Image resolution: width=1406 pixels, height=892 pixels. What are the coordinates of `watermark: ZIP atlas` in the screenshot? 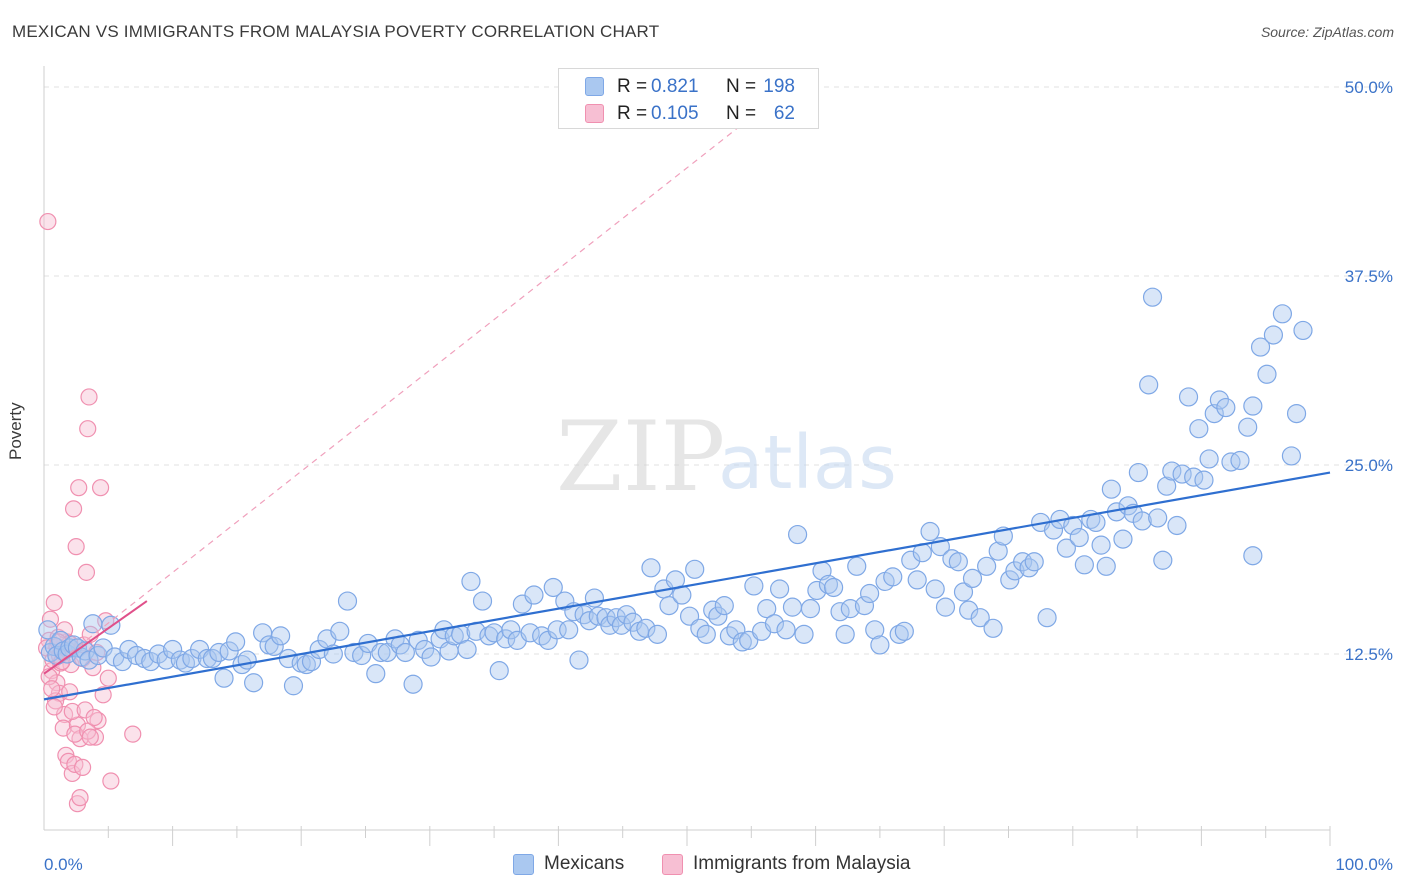 It's located at (726, 457).